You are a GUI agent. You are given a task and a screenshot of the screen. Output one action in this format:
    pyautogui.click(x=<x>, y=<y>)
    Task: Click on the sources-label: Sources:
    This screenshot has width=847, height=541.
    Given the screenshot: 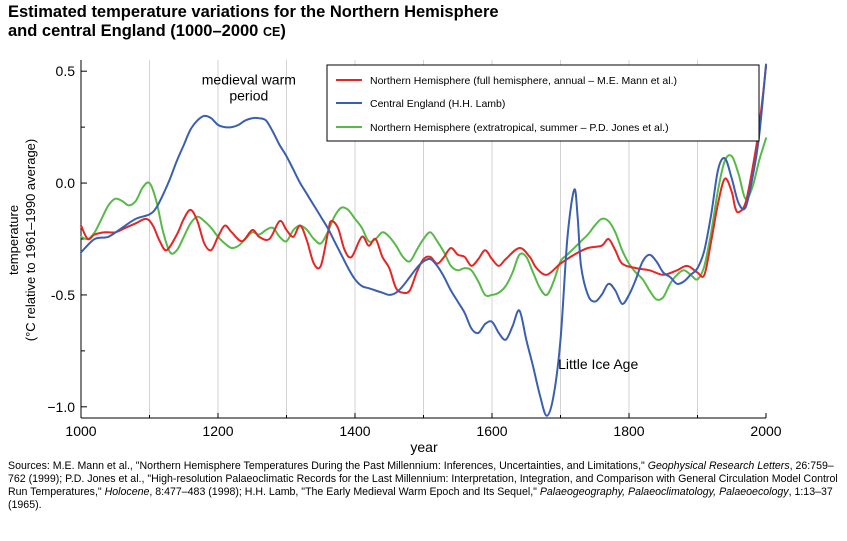 What is the action you would take?
    pyautogui.click(x=29, y=466)
    